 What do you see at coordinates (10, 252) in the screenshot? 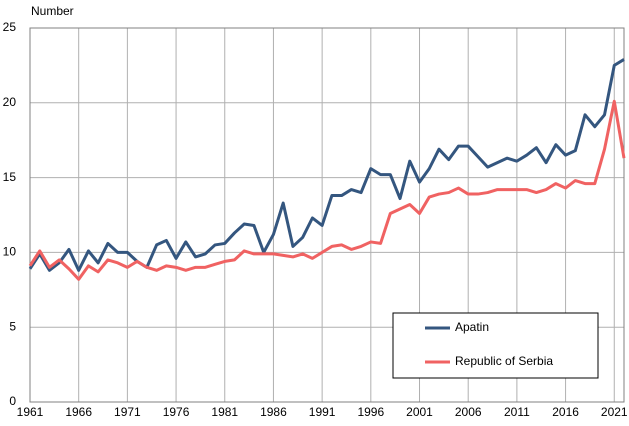
I see `y-tick-label: 10` at bounding box center [10, 252].